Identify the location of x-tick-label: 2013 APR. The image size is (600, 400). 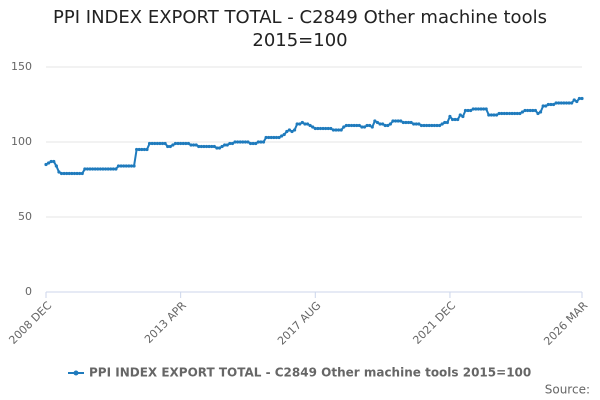
(165, 322).